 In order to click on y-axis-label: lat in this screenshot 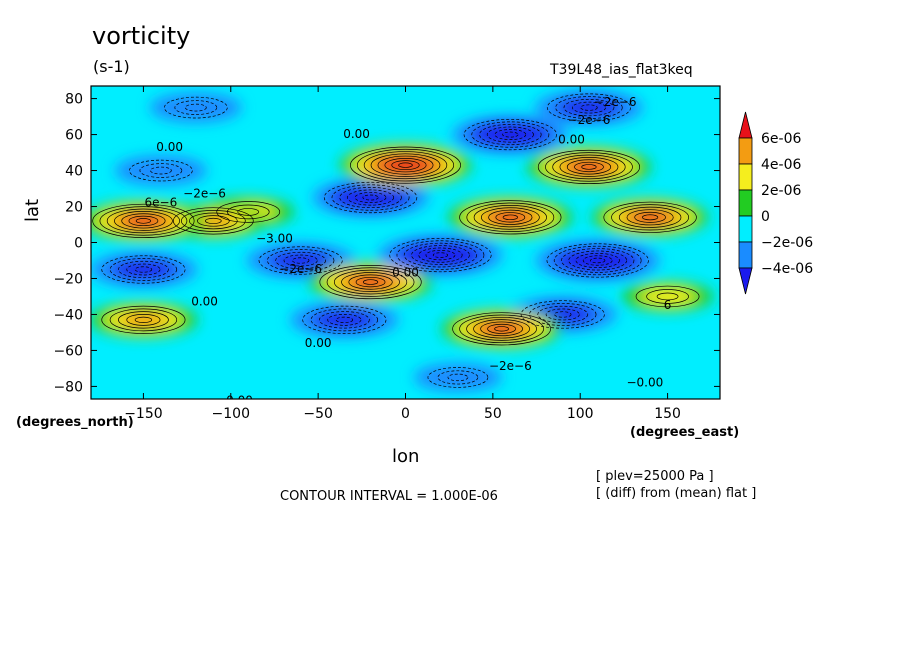, I will do `click(32, 210)`.